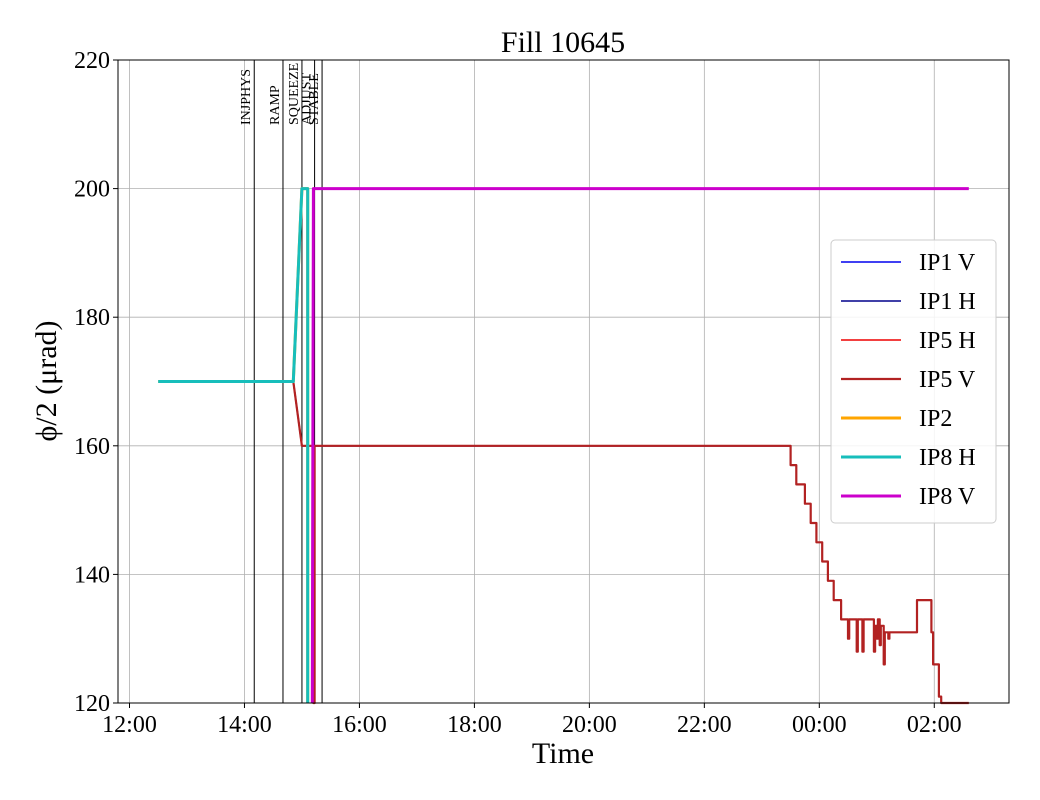 This screenshot has height=800, width=1040. I want to click on y-tick-label: 160, so click(92, 447).